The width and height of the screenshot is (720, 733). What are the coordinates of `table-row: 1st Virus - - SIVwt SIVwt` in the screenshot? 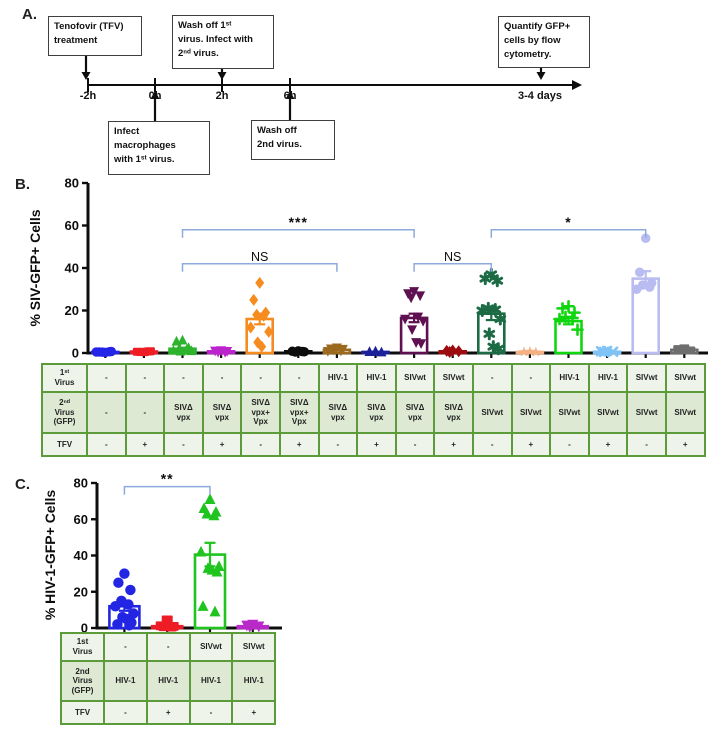 It's located at (168, 647).